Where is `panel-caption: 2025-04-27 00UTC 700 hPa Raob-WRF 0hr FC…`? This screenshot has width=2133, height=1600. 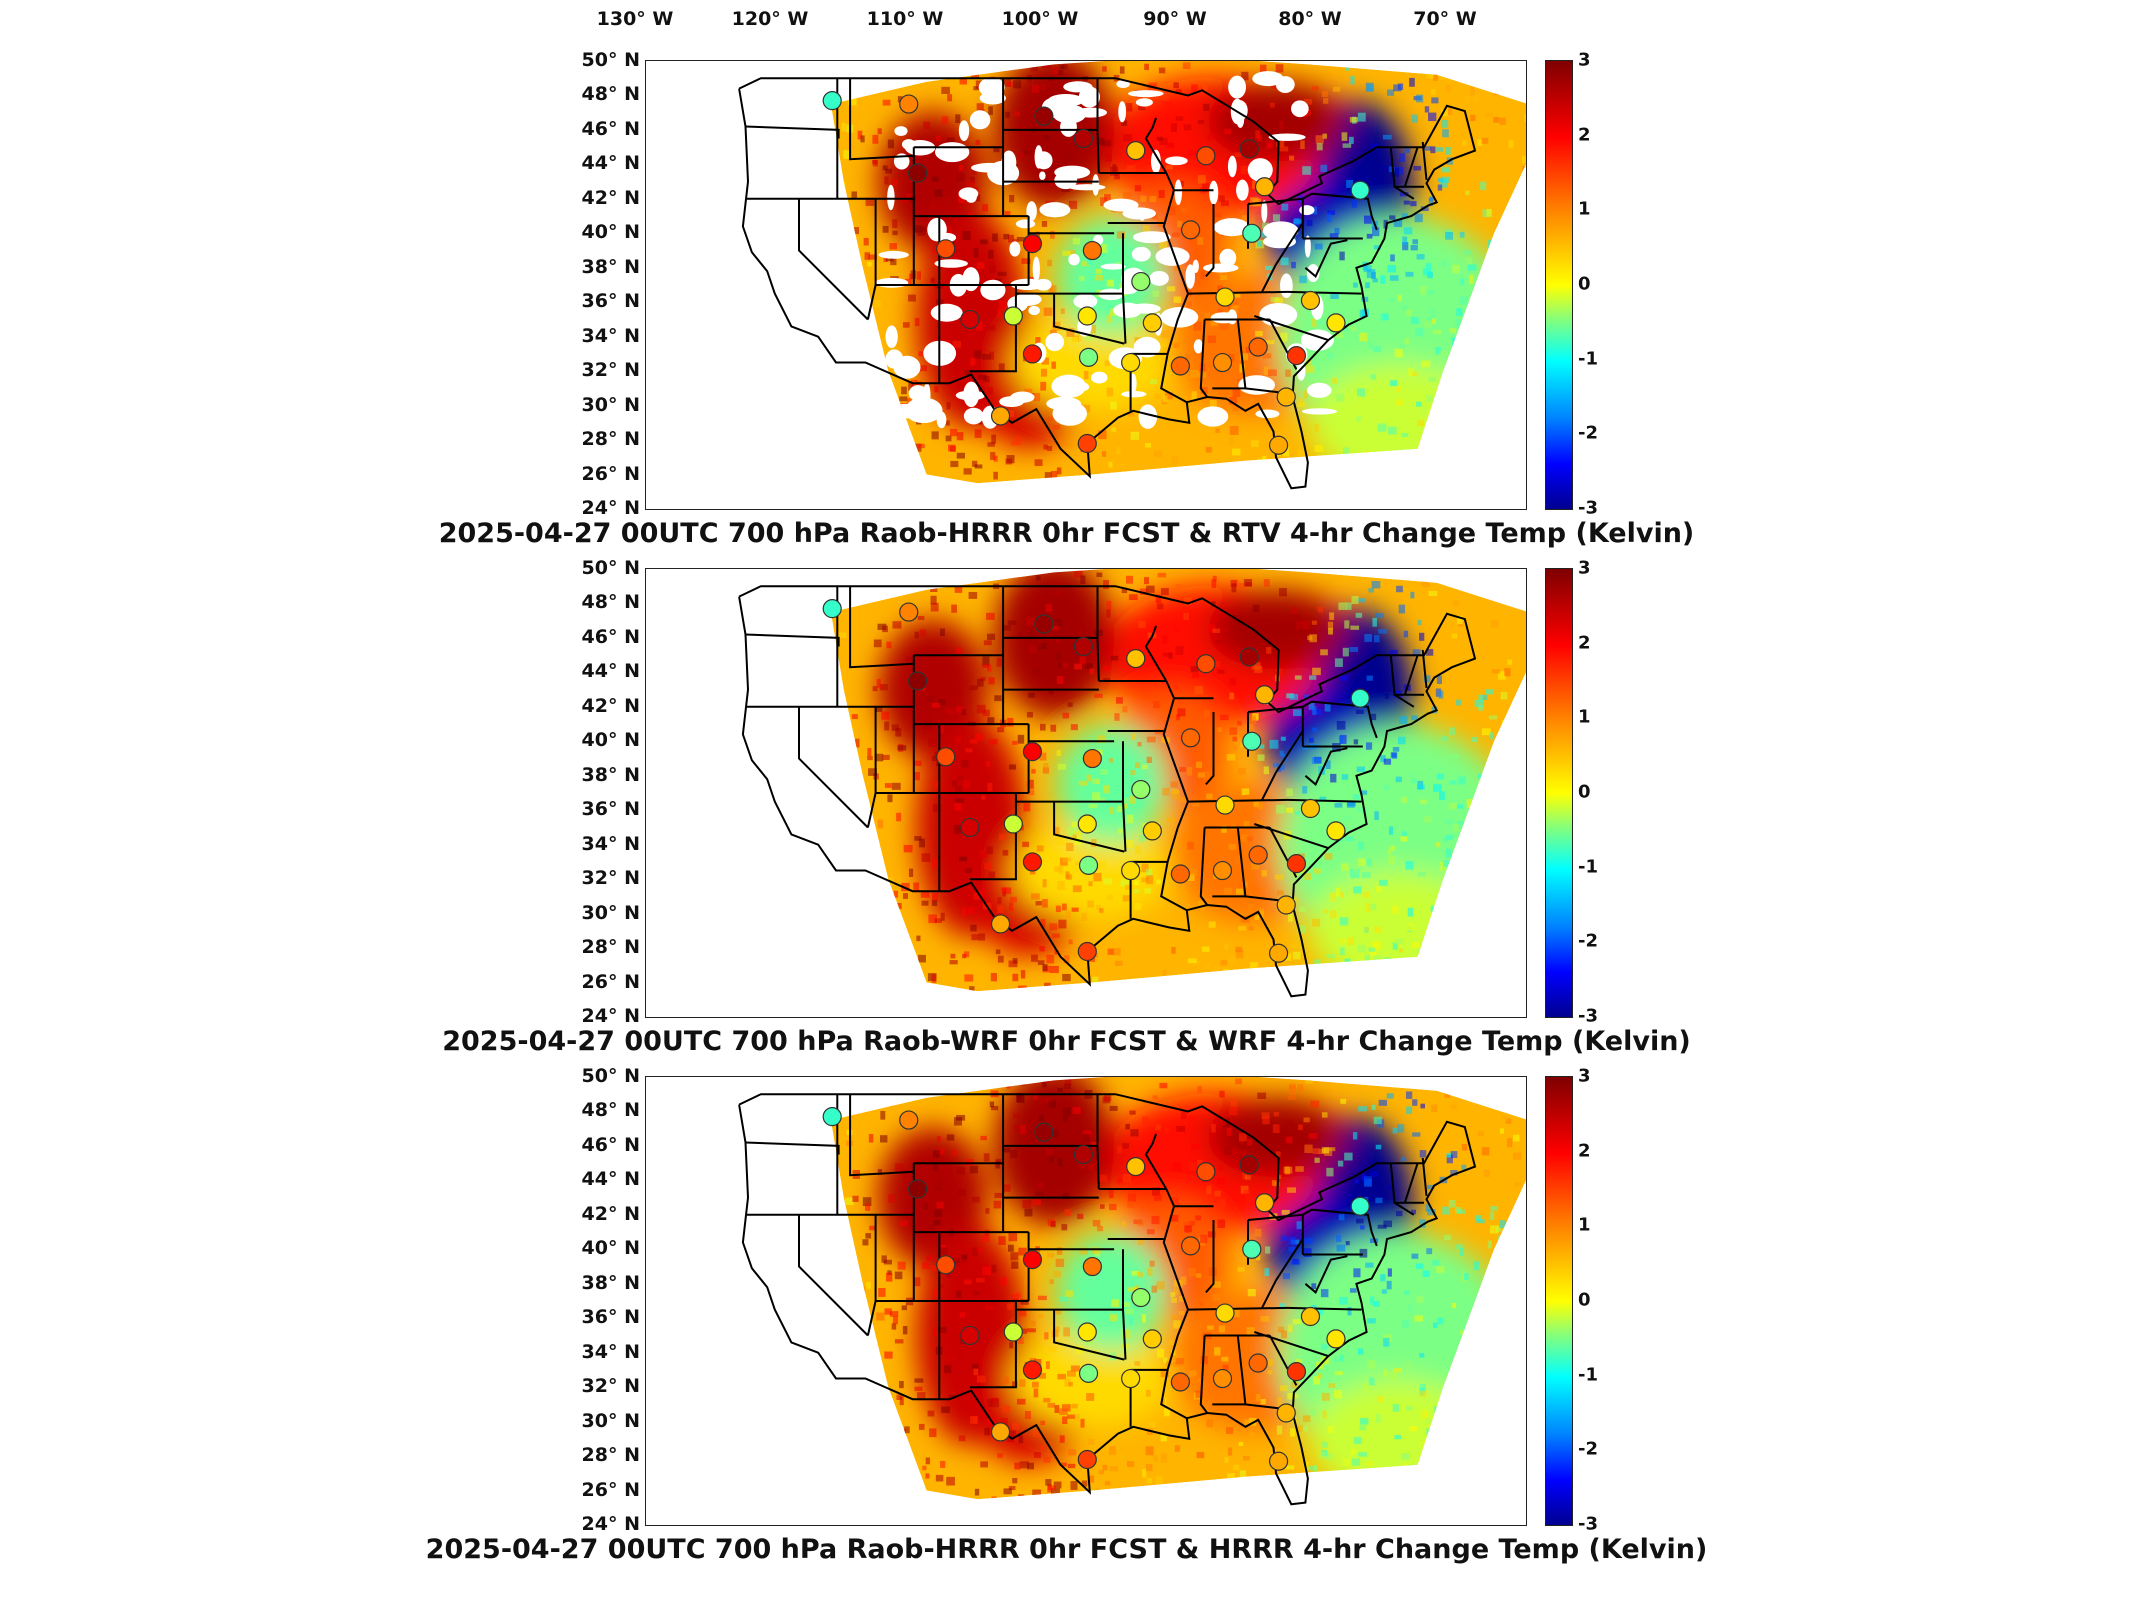
panel-caption: 2025-04-27 00UTC 700 hPa Raob-WRF 0hr FC… is located at coordinates (1066, 1041).